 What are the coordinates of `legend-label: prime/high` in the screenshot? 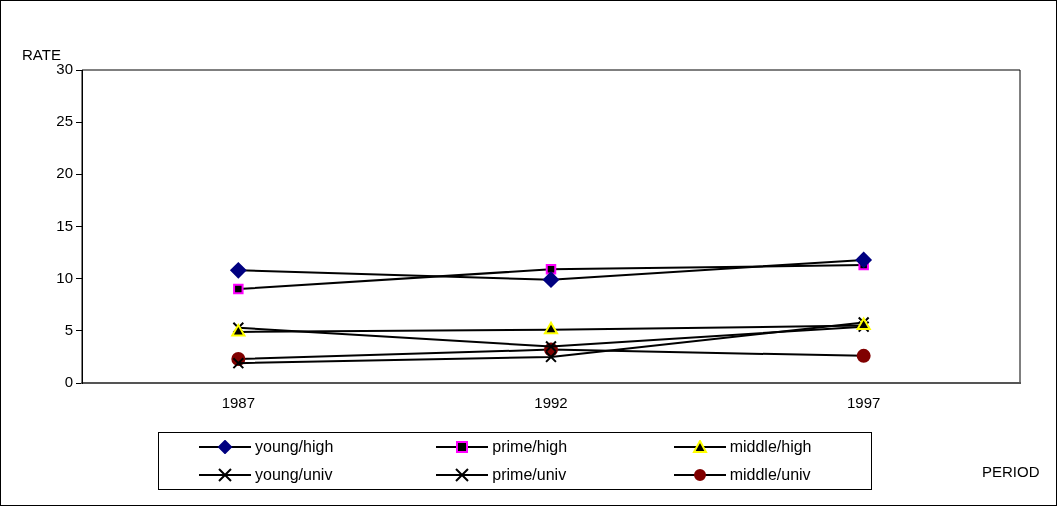 It's located at (530, 447).